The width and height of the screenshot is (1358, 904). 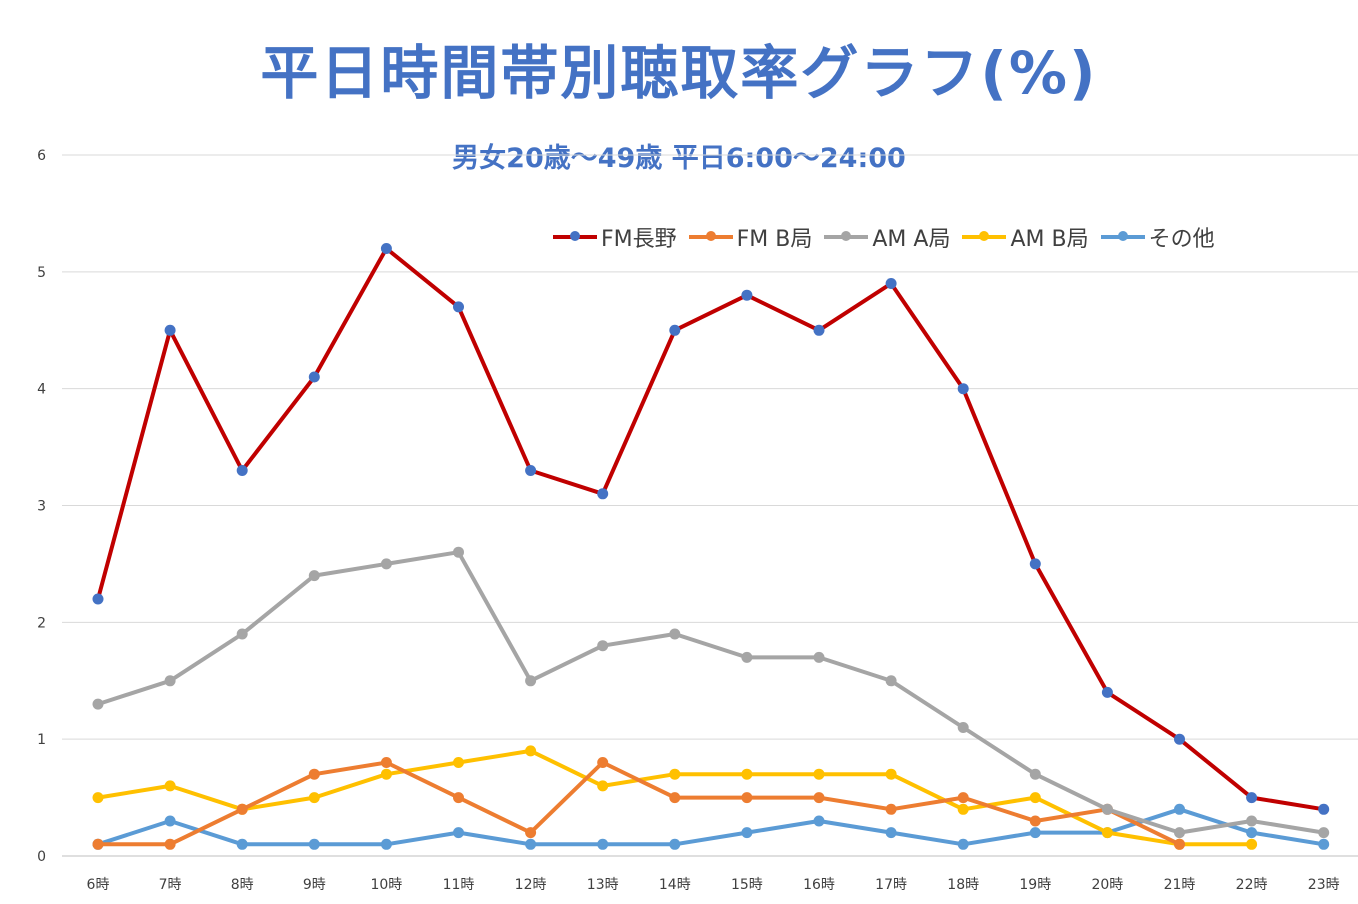 What do you see at coordinates (459, 885) in the screenshot?
I see `x-tick-label: 11時` at bounding box center [459, 885].